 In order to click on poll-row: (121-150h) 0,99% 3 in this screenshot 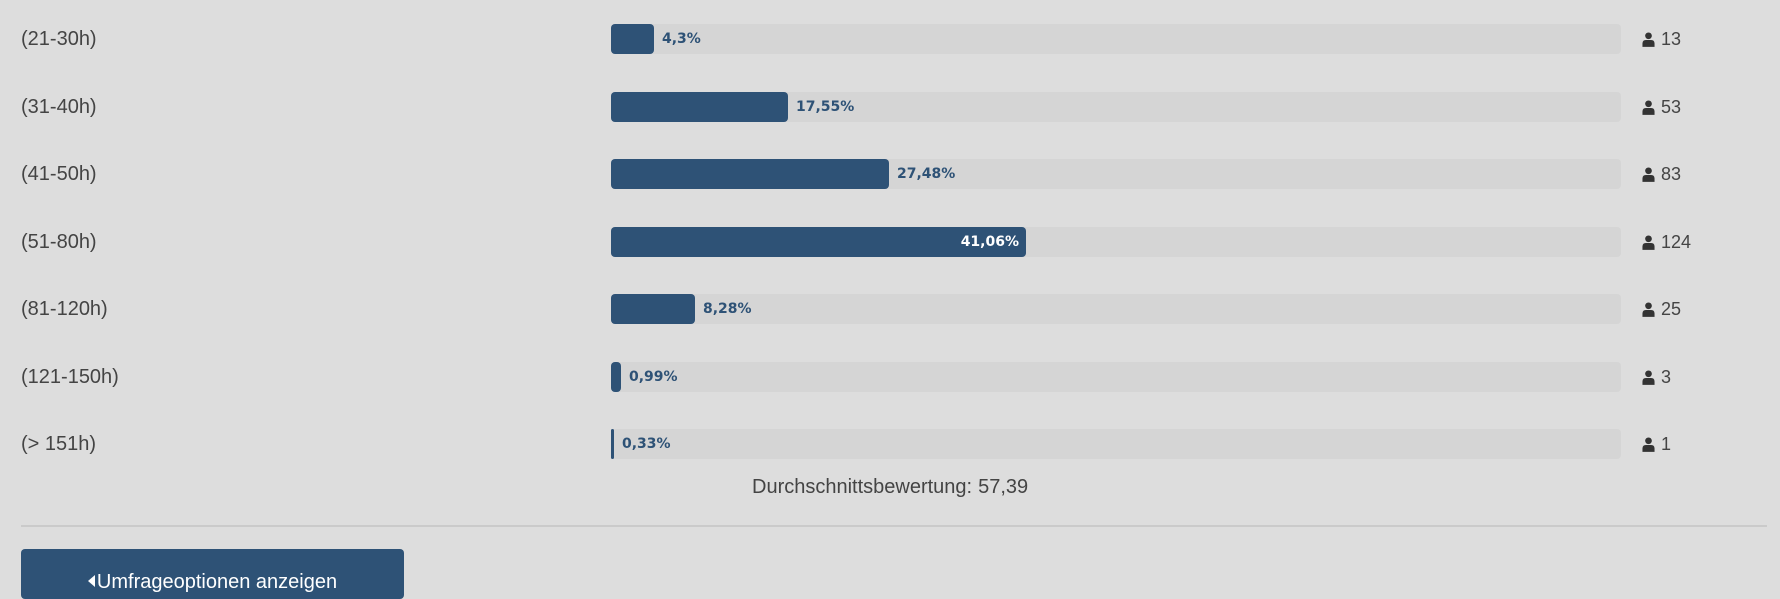, I will do `click(890, 377)`.